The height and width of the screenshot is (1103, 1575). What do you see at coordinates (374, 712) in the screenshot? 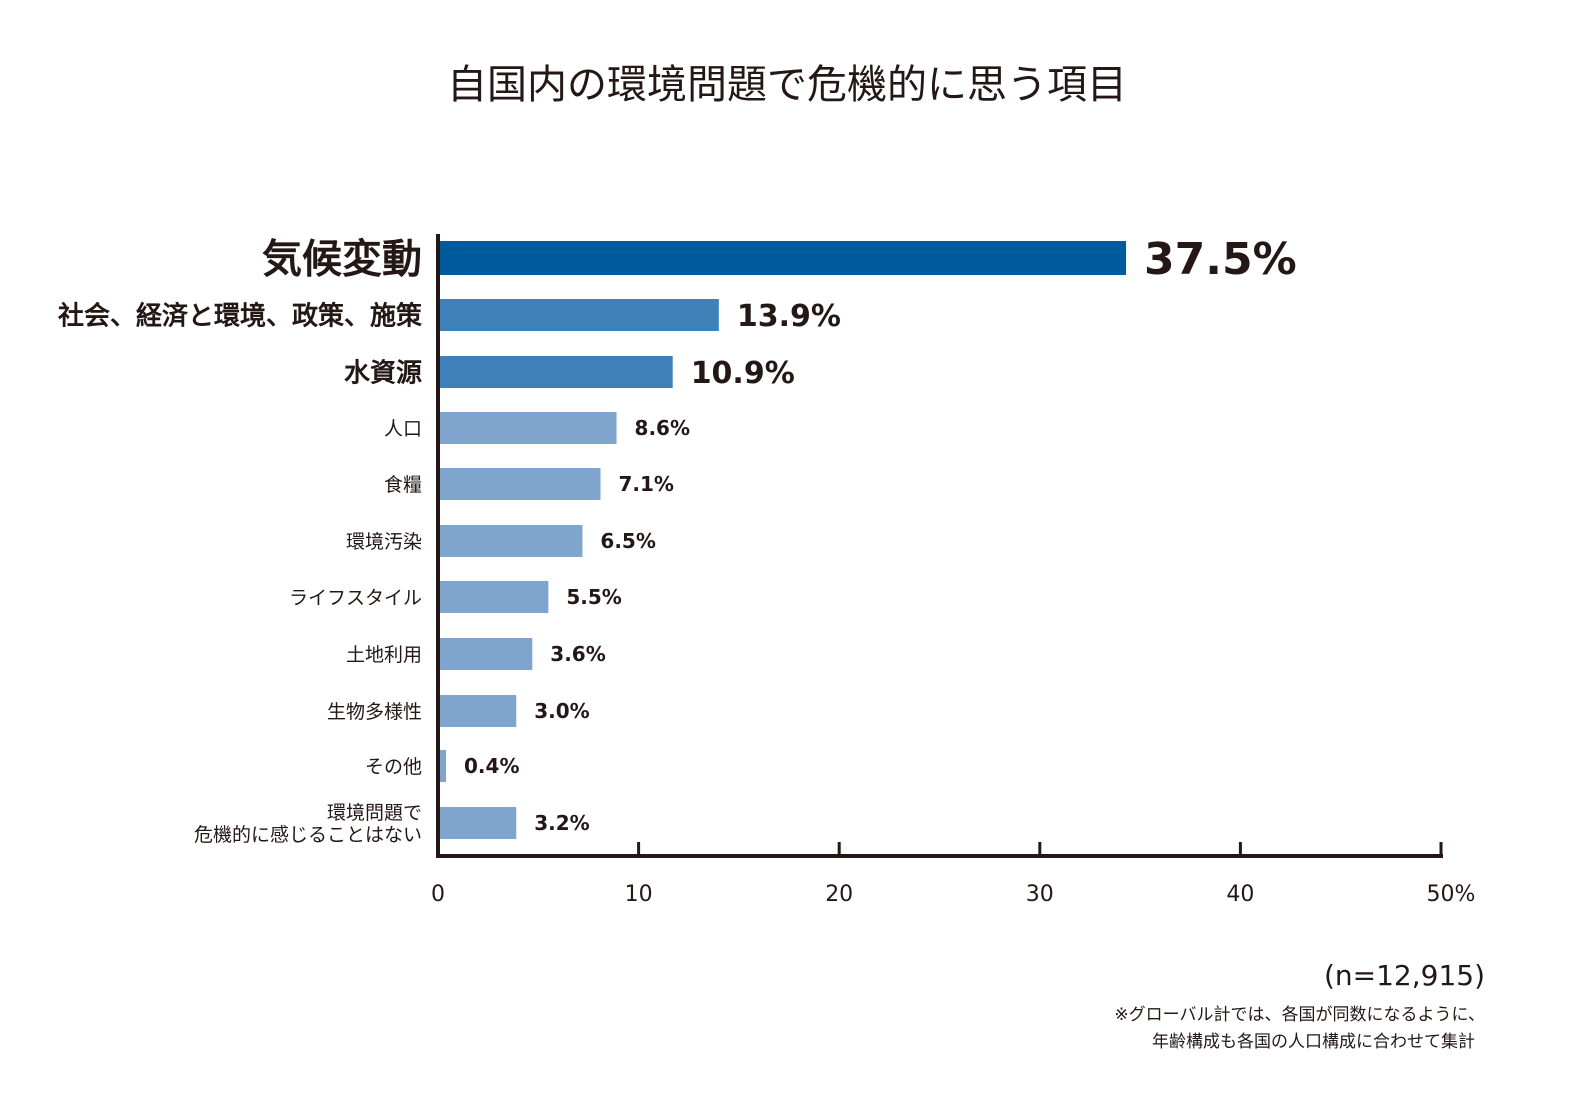
I see `category-label: 生物多様性` at bounding box center [374, 712].